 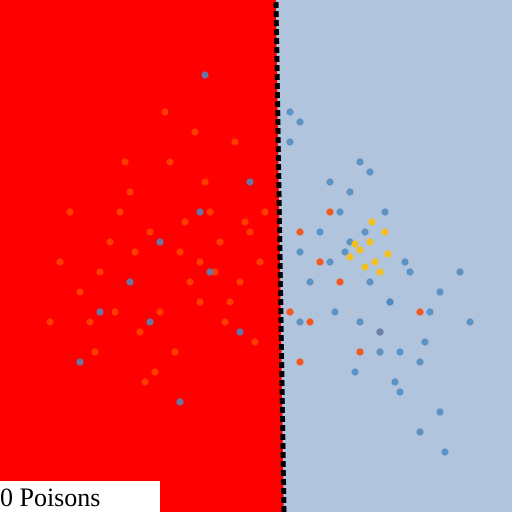 What do you see at coordinates (50, 497) in the screenshot?
I see `annotation: 0 Poisons` at bounding box center [50, 497].